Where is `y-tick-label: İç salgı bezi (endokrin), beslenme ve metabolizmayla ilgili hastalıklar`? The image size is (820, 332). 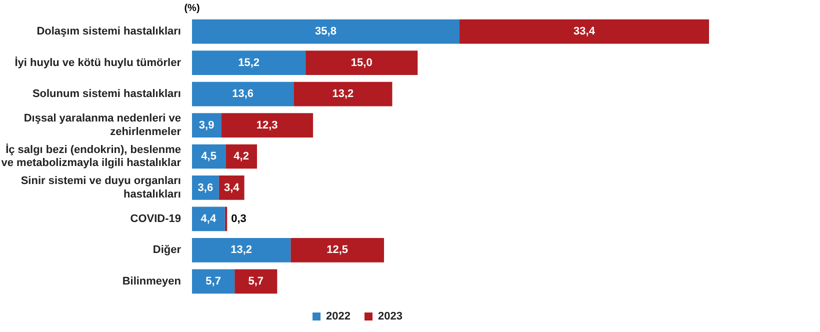 y-tick-label: İç salgı bezi (endokrin), beslenme ve metabolizmayla ilgili hastalıklar is located at coordinates (91, 156).